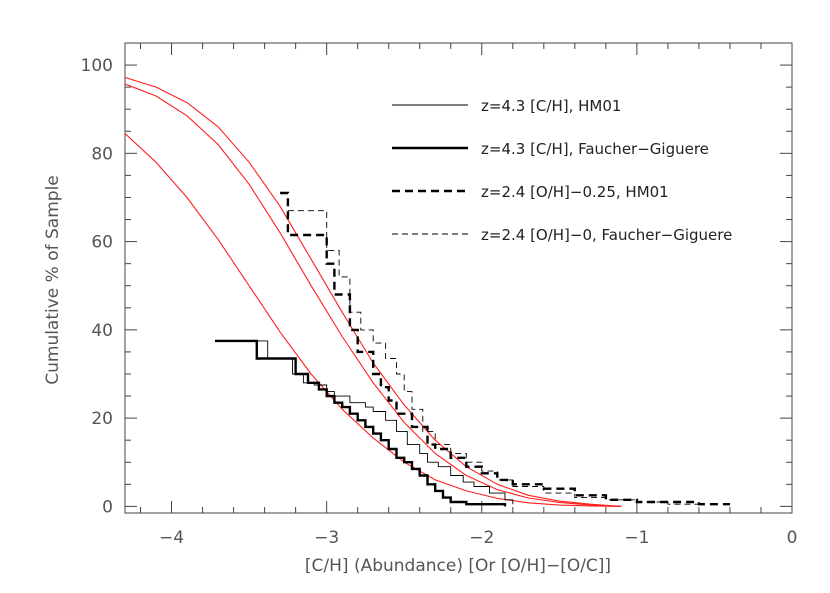 This screenshot has height=593, width=830. I want to click on y-tick-label: 20, so click(102, 419).